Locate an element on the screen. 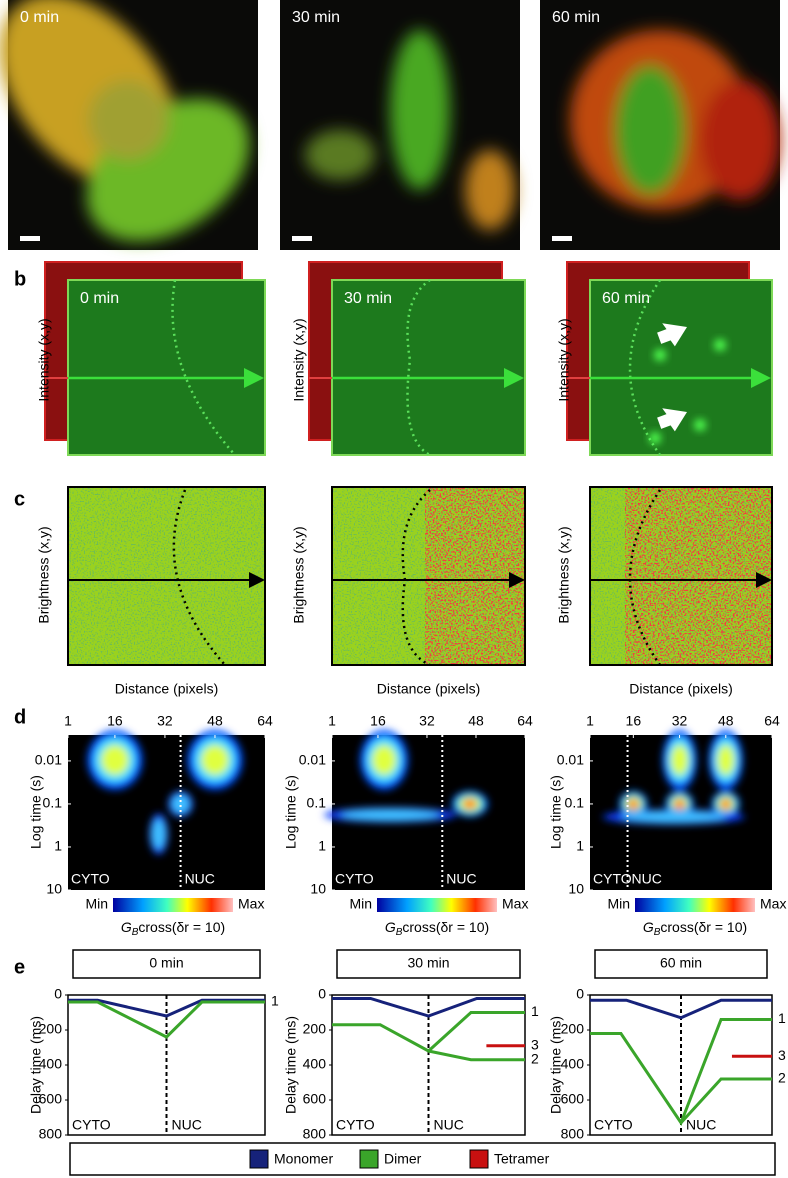  legend-box is located at coordinates (422, 1159).